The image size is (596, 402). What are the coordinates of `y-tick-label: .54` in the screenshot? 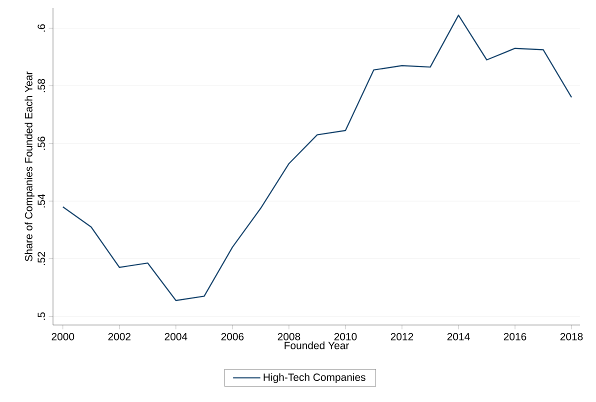 It's located at (42, 201).